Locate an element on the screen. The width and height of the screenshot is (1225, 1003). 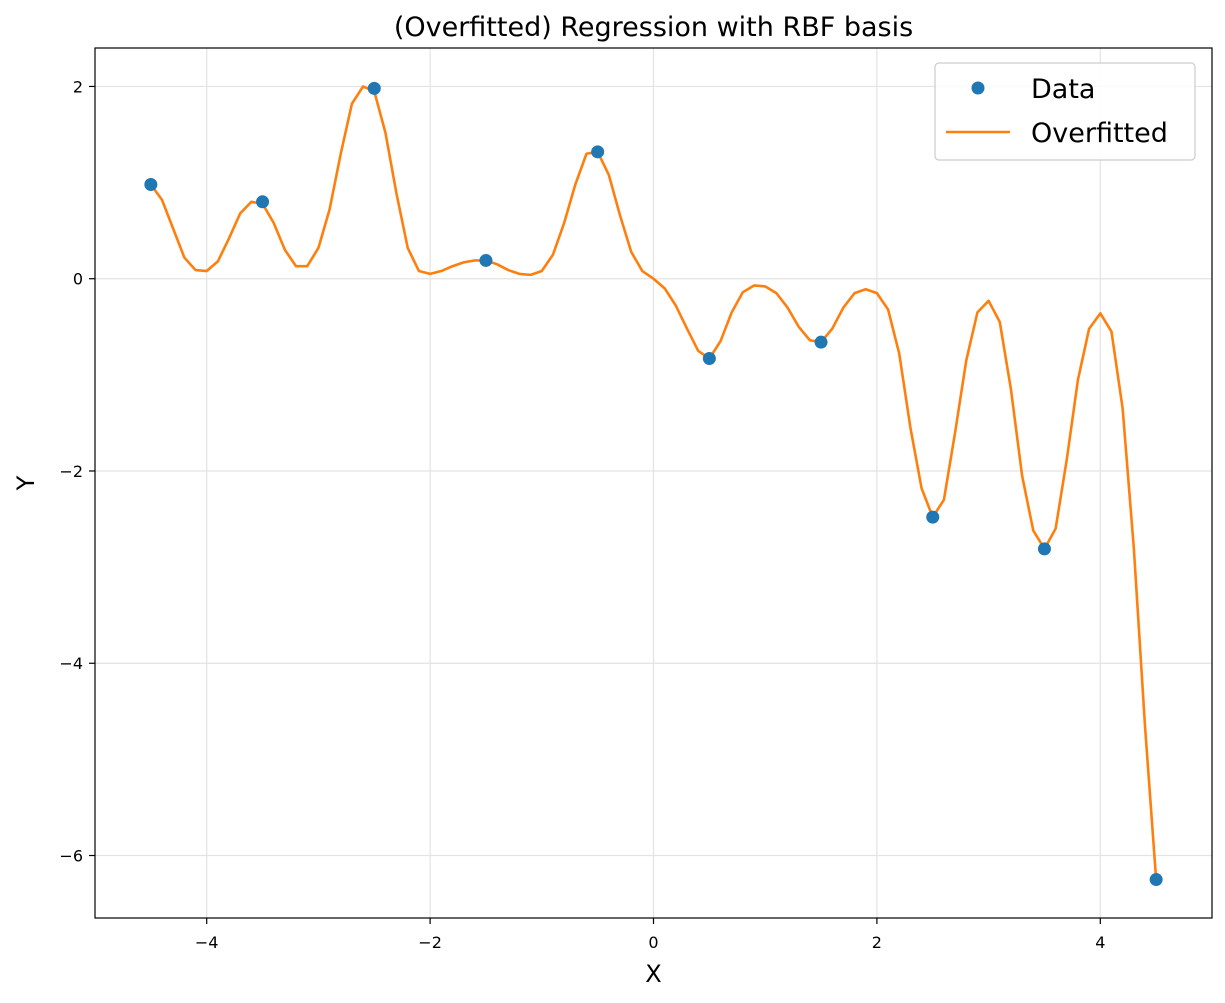
x-axis-label: X is located at coordinates (653, 974).